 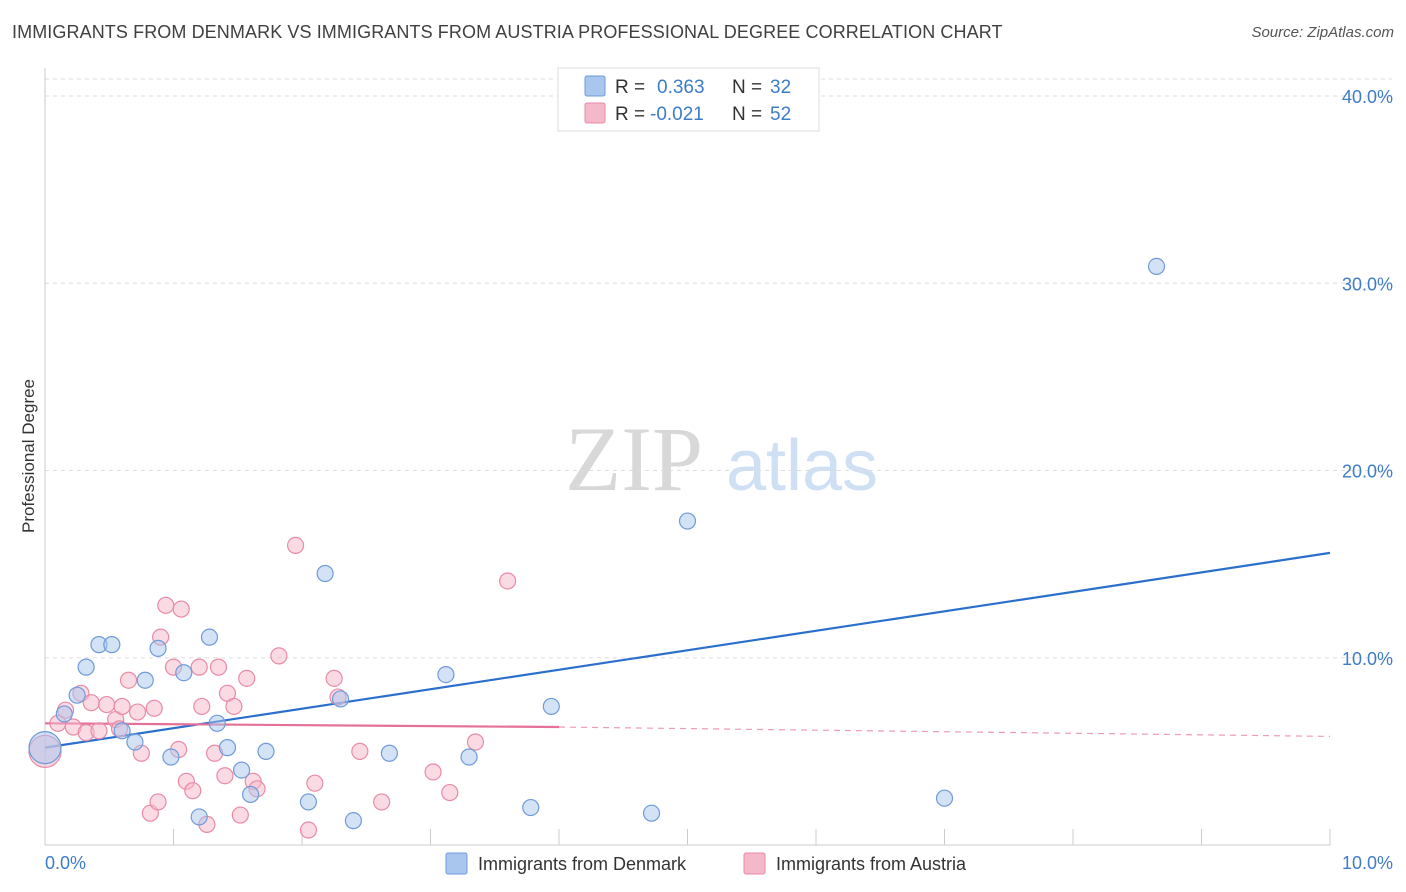 I want to click on stats-n-label-denmark: N =, so click(x=747, y=87).